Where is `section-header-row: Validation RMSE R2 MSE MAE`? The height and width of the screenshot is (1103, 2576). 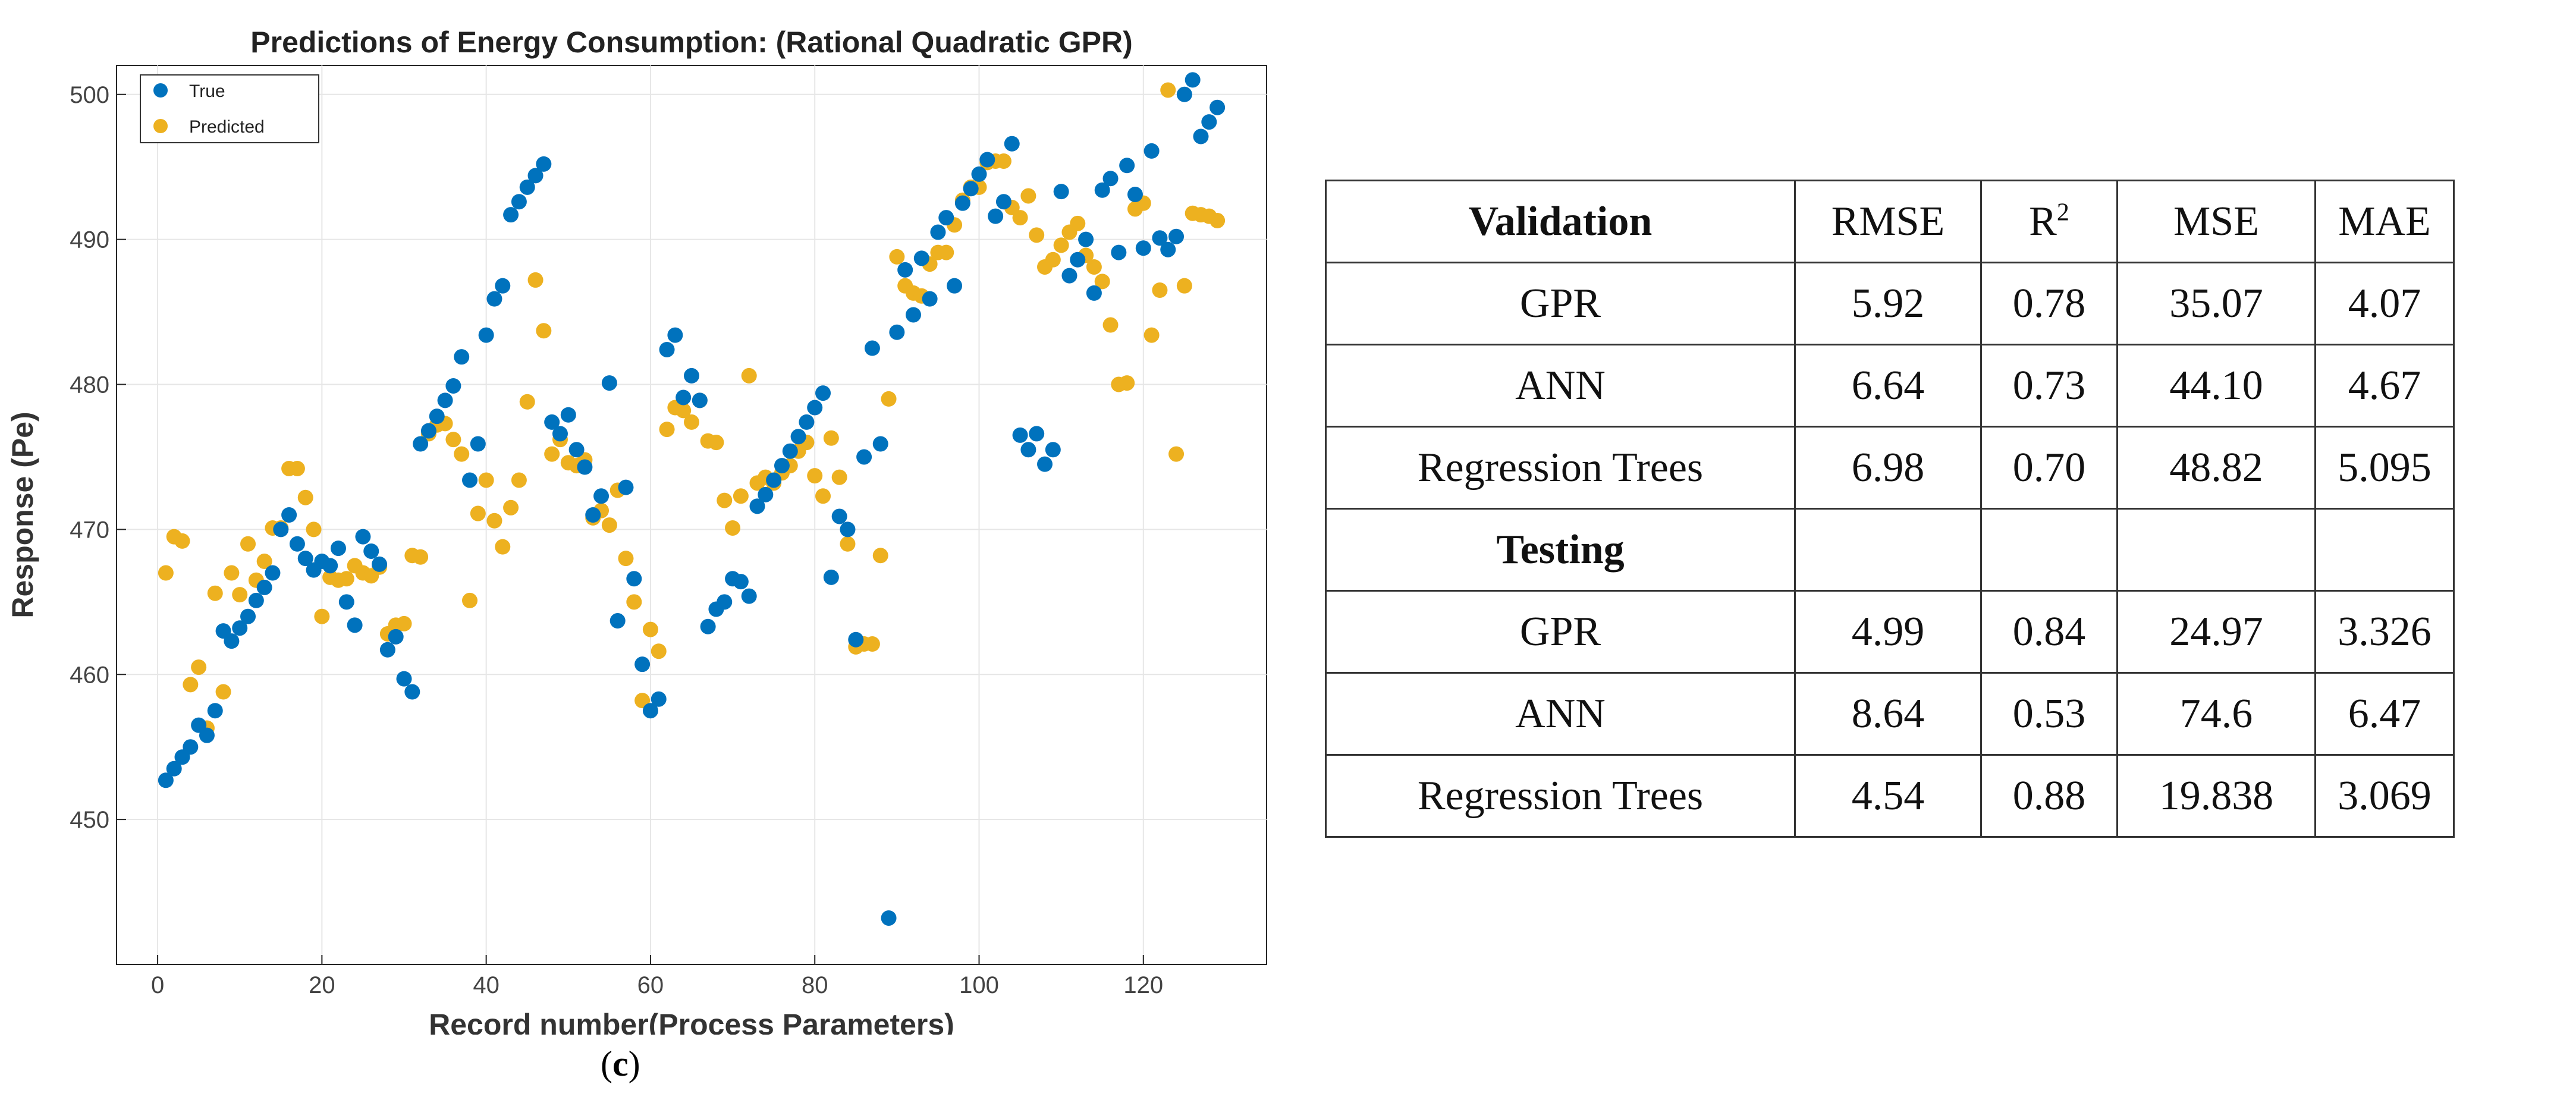 section-header-row: Validation RMSE R2 MSE MAE is located at coordinates (1890, 221).